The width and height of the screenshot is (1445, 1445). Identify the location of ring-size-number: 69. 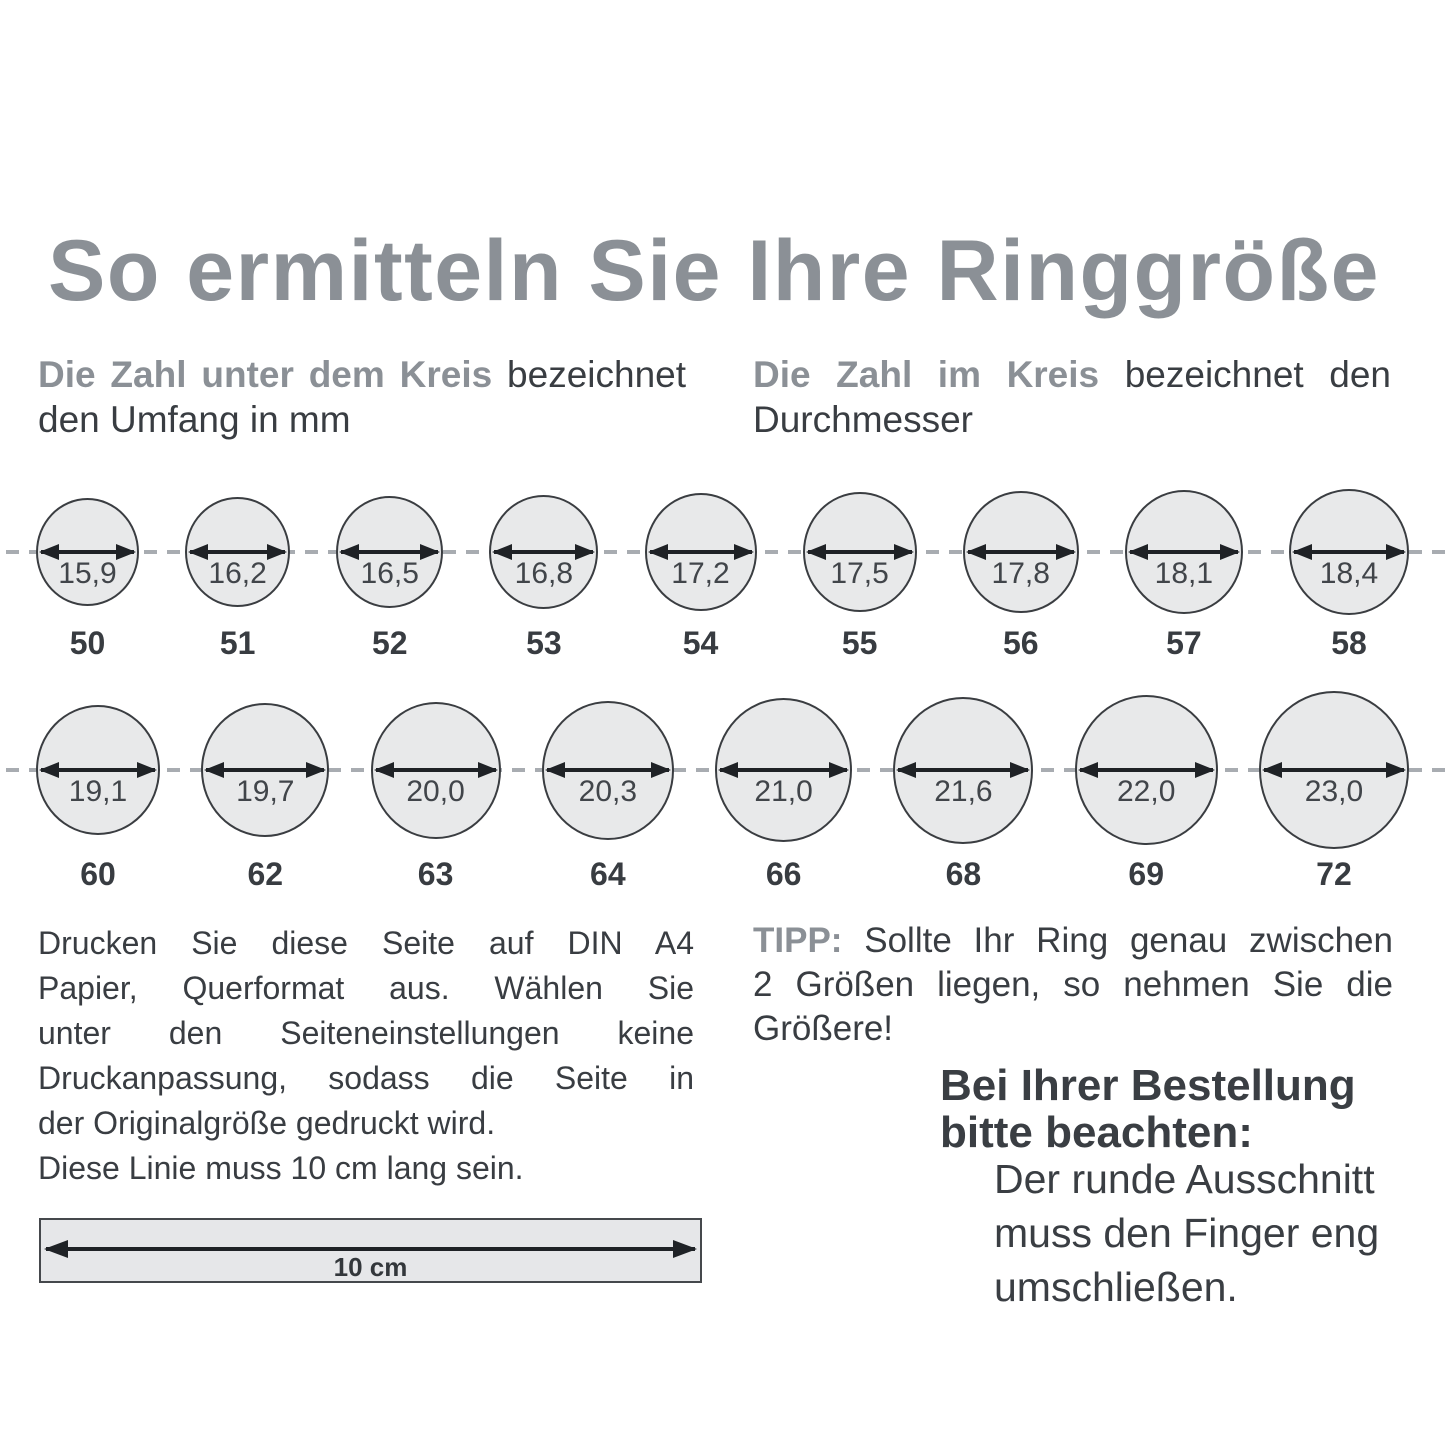
(1146, 874).